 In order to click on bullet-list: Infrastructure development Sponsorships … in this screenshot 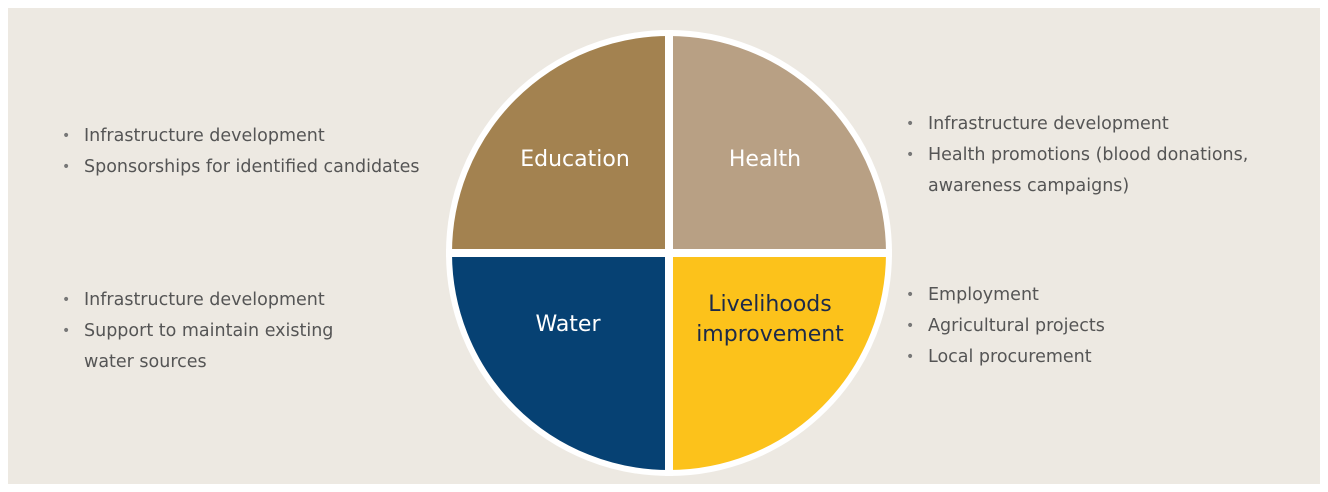, I will do `click(257, 152)`.